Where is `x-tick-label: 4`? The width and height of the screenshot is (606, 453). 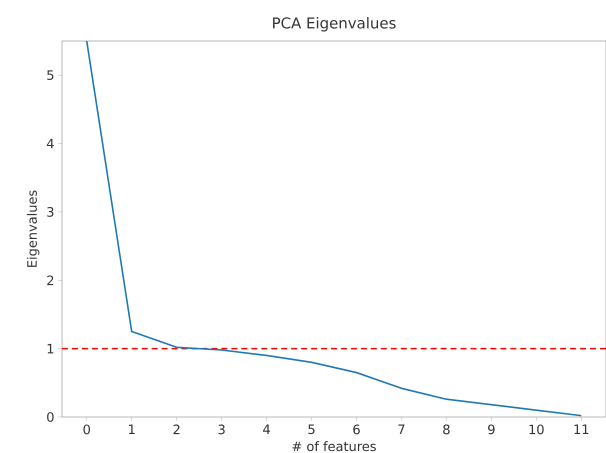
x-tick-label: 4 is located at coordinates (266, 429).